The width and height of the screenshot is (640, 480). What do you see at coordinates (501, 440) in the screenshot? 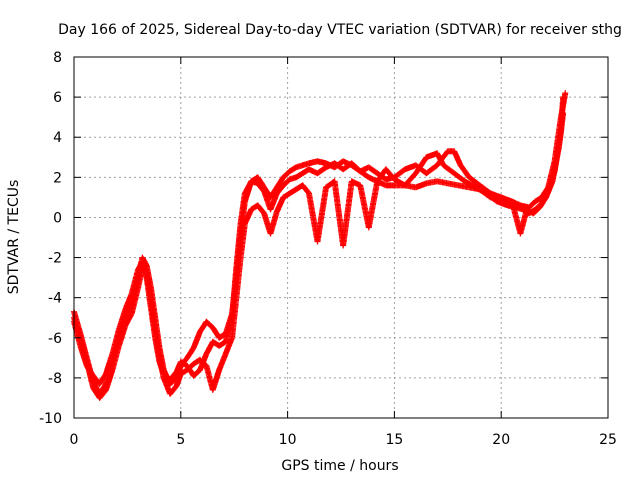
I see `x-tick-label: 20` at bounding box center [501, 440].